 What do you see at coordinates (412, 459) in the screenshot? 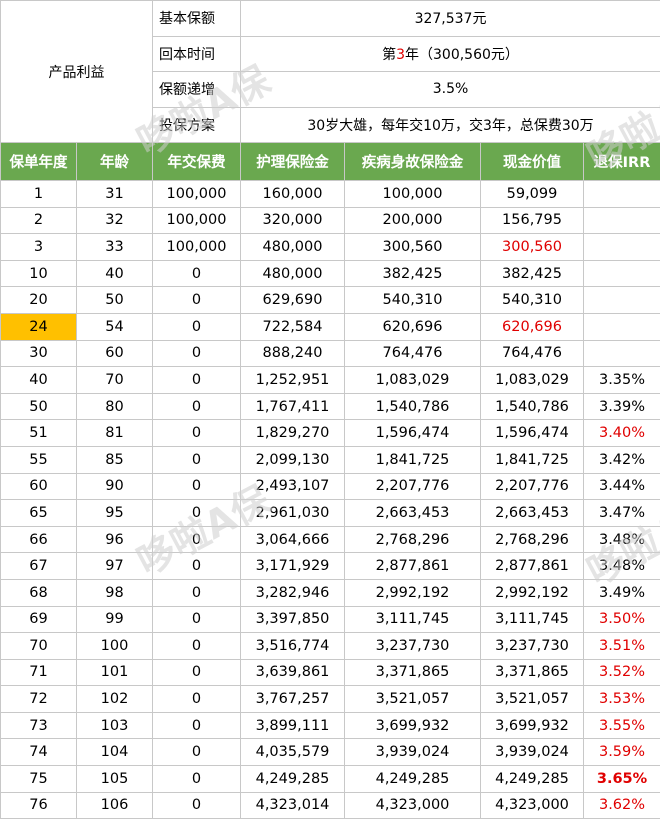
I see `death-benefit-cell: 1,841,725` at bounding box center [412, 459].